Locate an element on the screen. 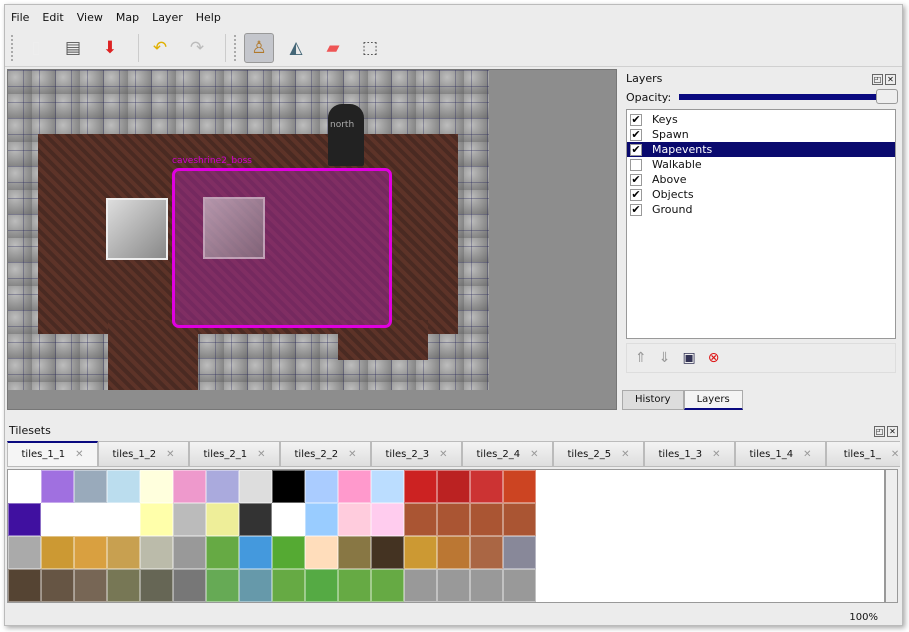  tileset-tab: tiles_2_2 ✕ is located at coordinates (325, 454).